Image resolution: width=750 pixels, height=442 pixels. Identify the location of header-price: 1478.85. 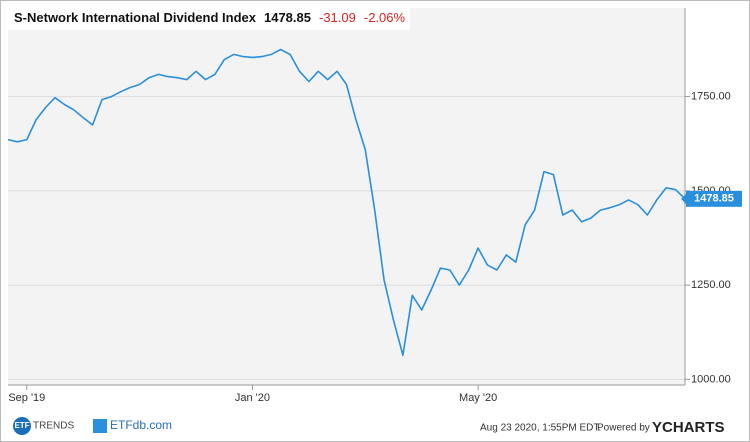
(287, 17).